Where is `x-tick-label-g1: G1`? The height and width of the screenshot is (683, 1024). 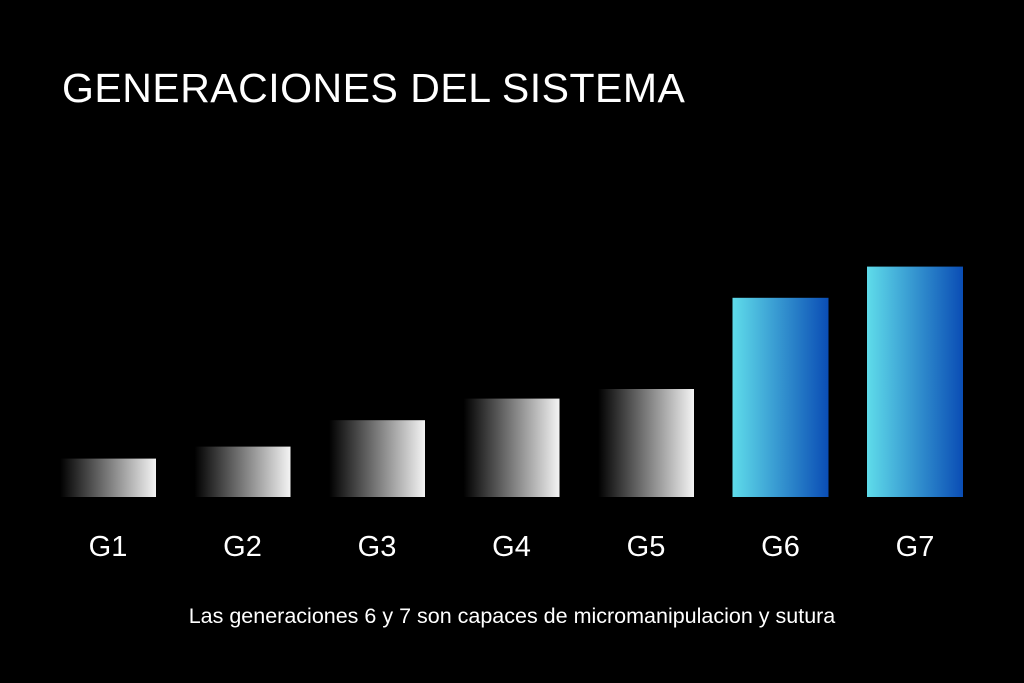
x-tick-label-g1: G1 is located at coordinates (108, 547).